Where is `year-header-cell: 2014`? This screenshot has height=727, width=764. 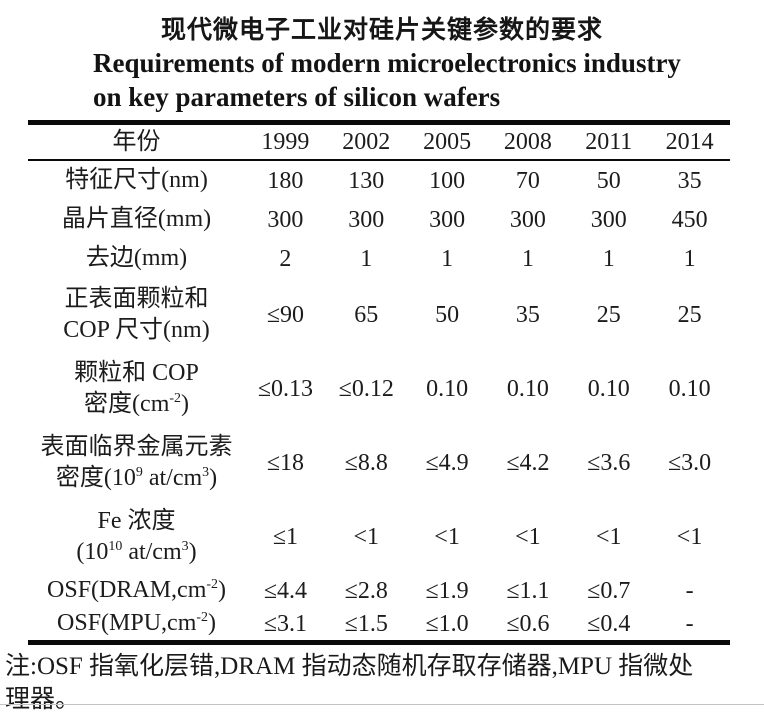
year-header-cell: 2014 is located at coordinates (689, 142).